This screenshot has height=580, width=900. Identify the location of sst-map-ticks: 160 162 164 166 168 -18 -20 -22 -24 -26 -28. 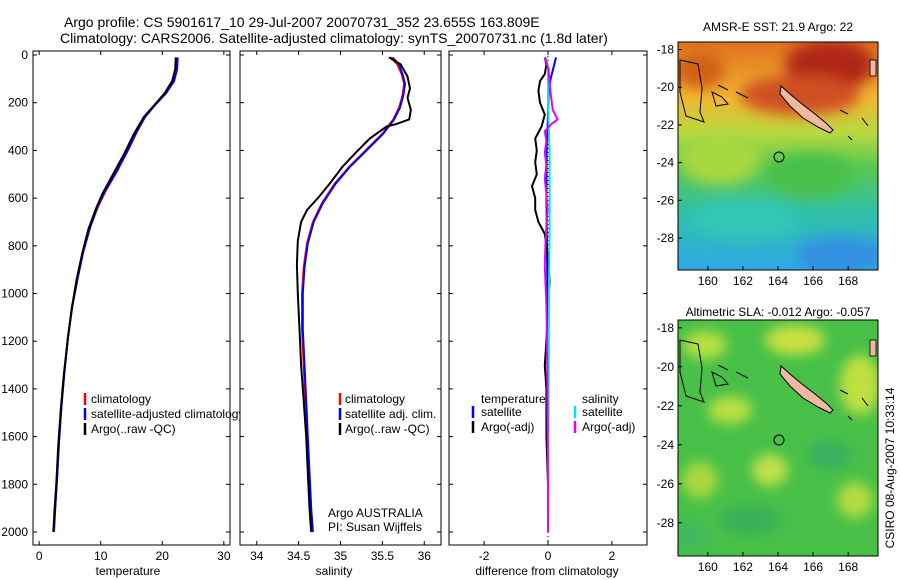
(758, 165).